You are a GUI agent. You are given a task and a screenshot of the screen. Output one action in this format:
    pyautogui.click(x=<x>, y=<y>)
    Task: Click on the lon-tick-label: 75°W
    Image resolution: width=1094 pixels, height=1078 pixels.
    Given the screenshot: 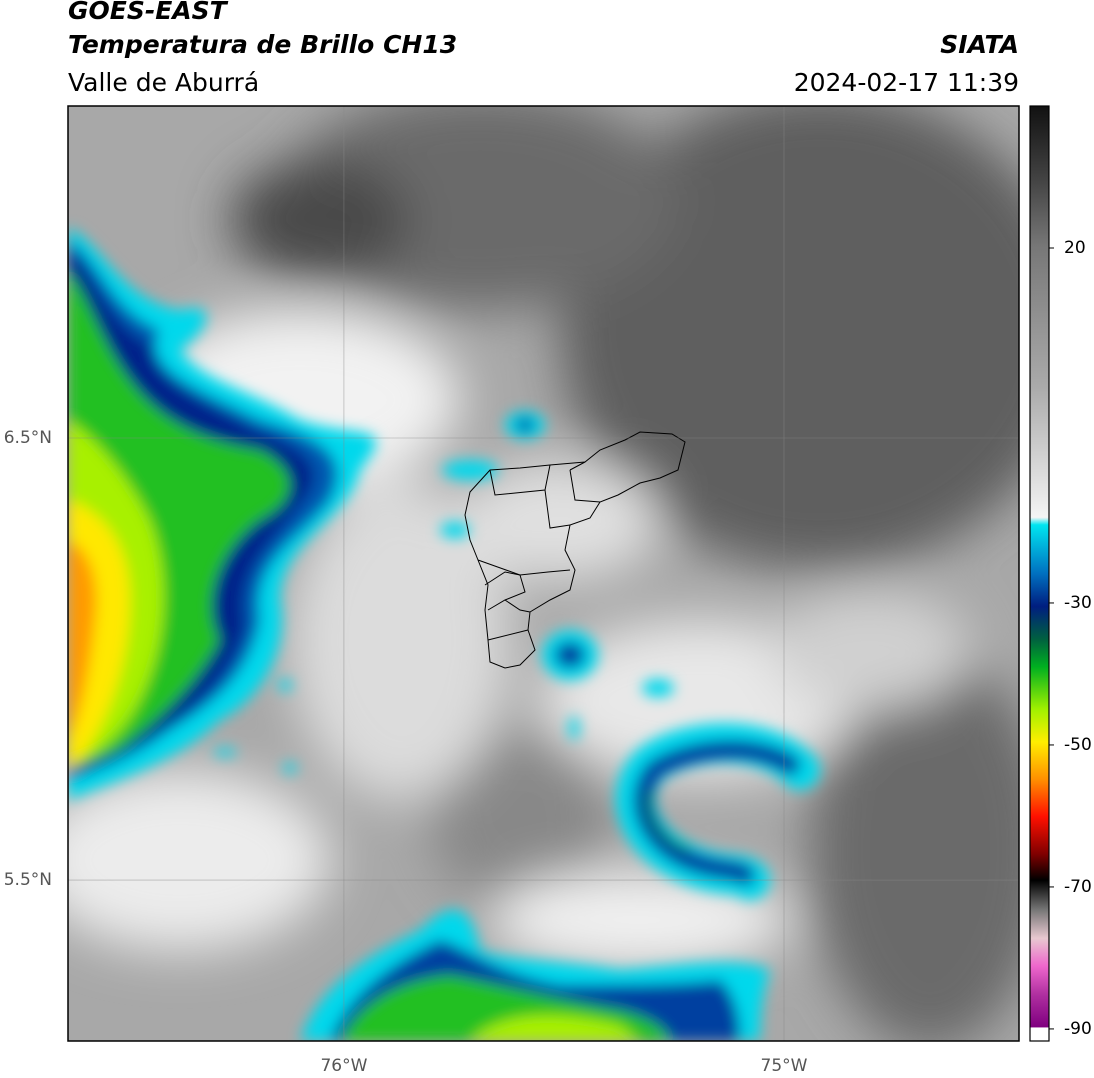 What is the action you would take?
    pyautogui.click(x=784, y=1066)
    